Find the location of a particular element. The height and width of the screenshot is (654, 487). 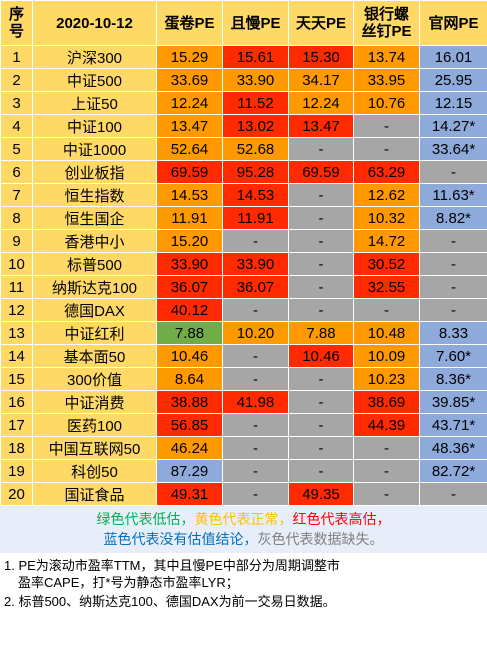

danjuan-pe-cell: 33.90 is located at coordinates (189, 264).